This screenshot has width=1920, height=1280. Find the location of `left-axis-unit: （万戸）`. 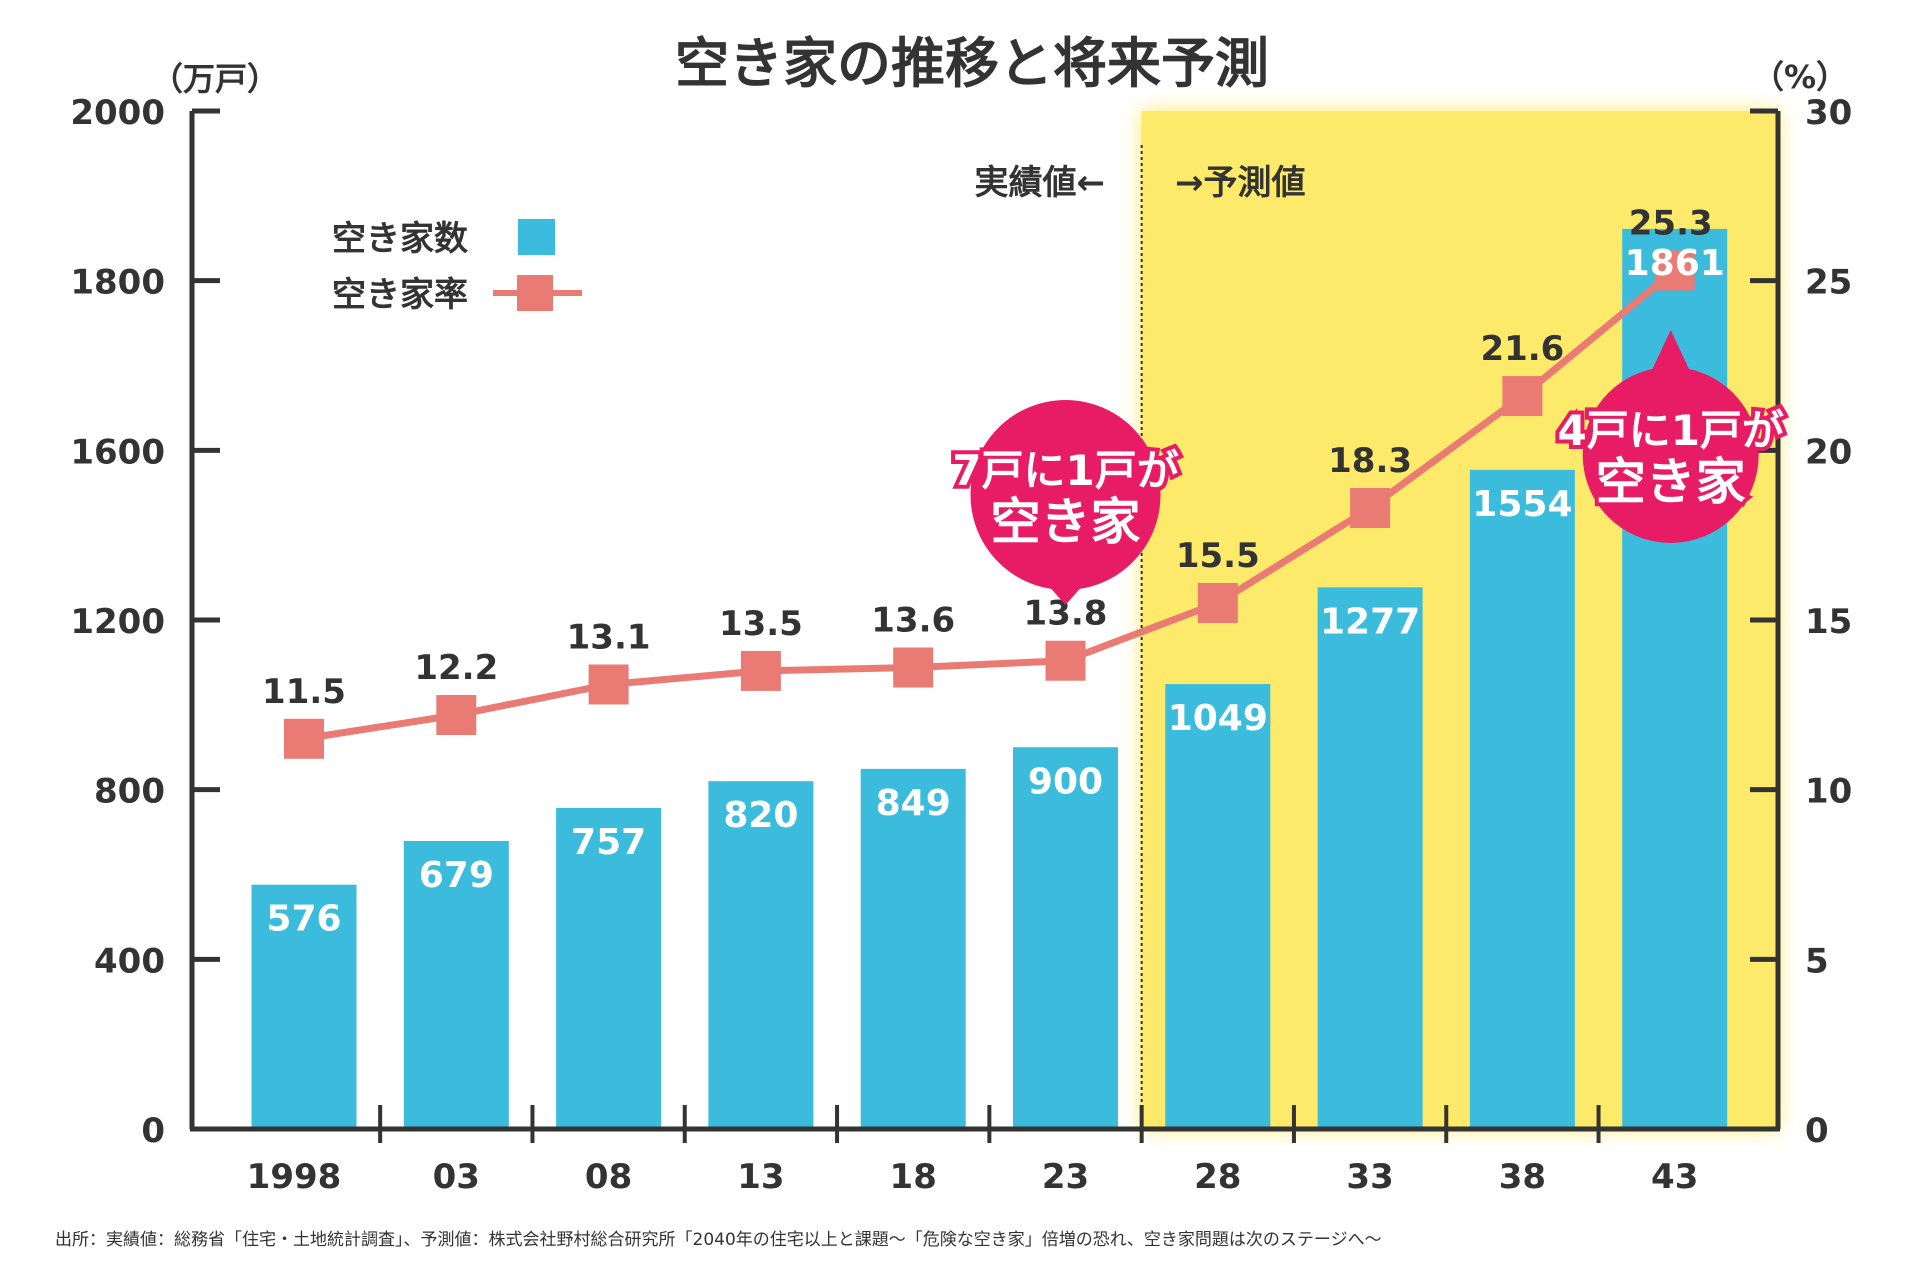

left-axis-unit: （万戸） is located at coordinates (215, 79).